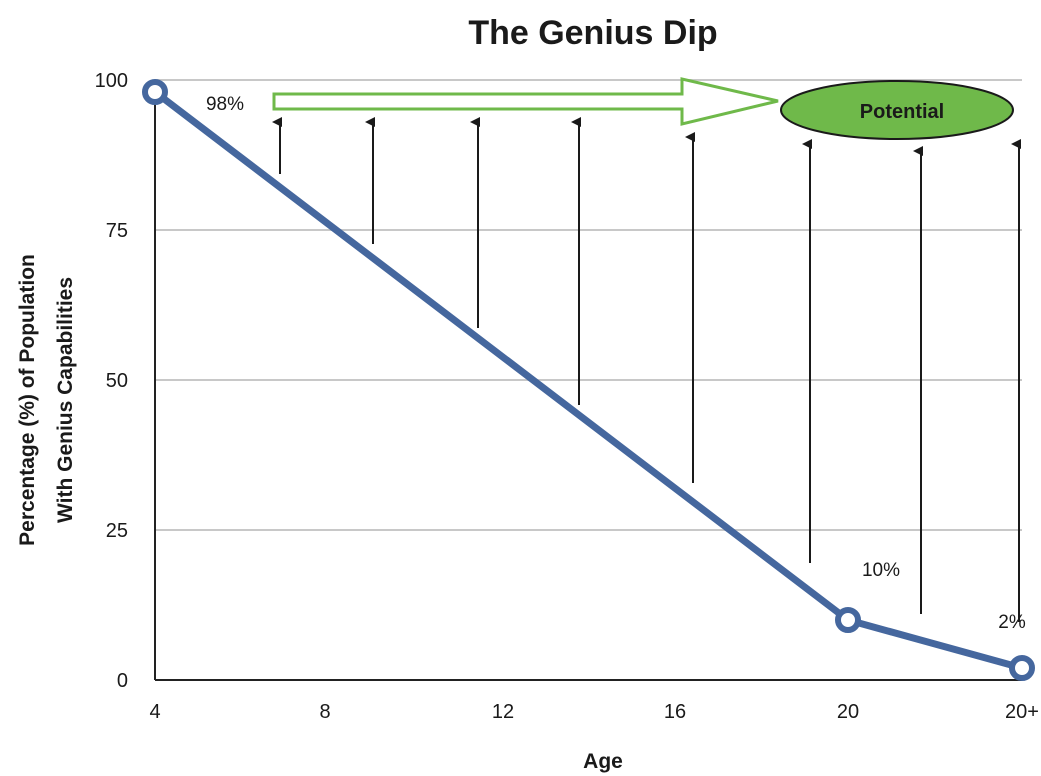 This screenshot has width=1041, height=776. I want to click on y-tick-label: 25, so click(117, 531).